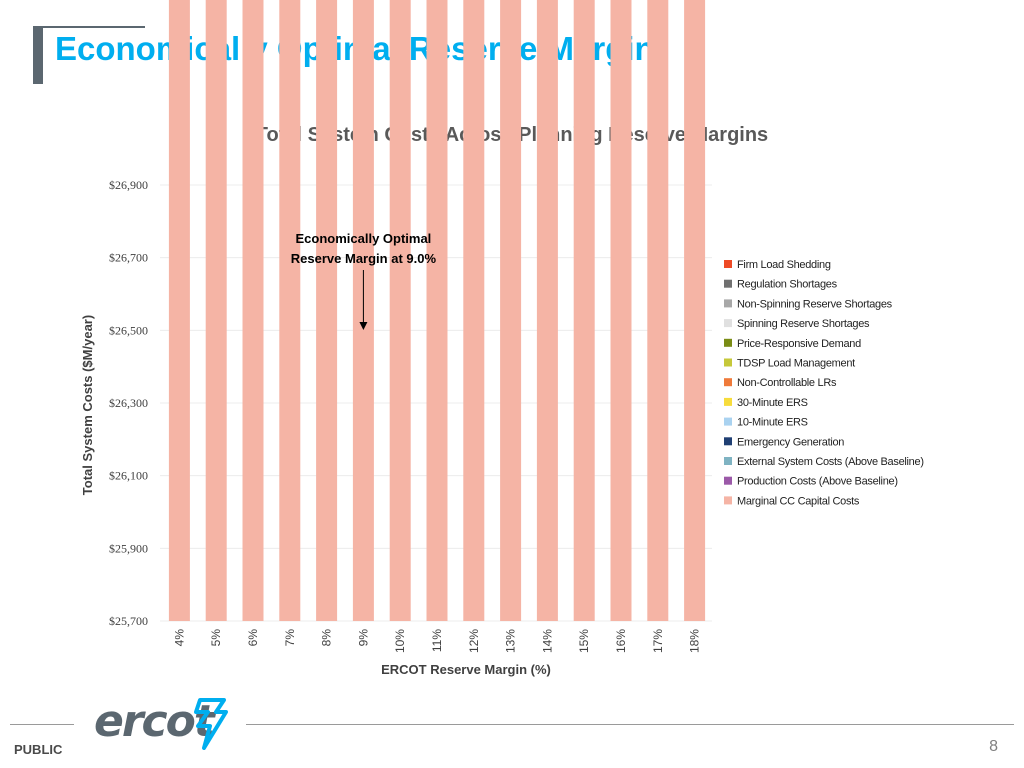 This screenshot has width=1024, height=768. What do you see at coordinates (511, 641) in the screenshot?
I see `x-tick-label: 13%` at bounding box center [511, 641].